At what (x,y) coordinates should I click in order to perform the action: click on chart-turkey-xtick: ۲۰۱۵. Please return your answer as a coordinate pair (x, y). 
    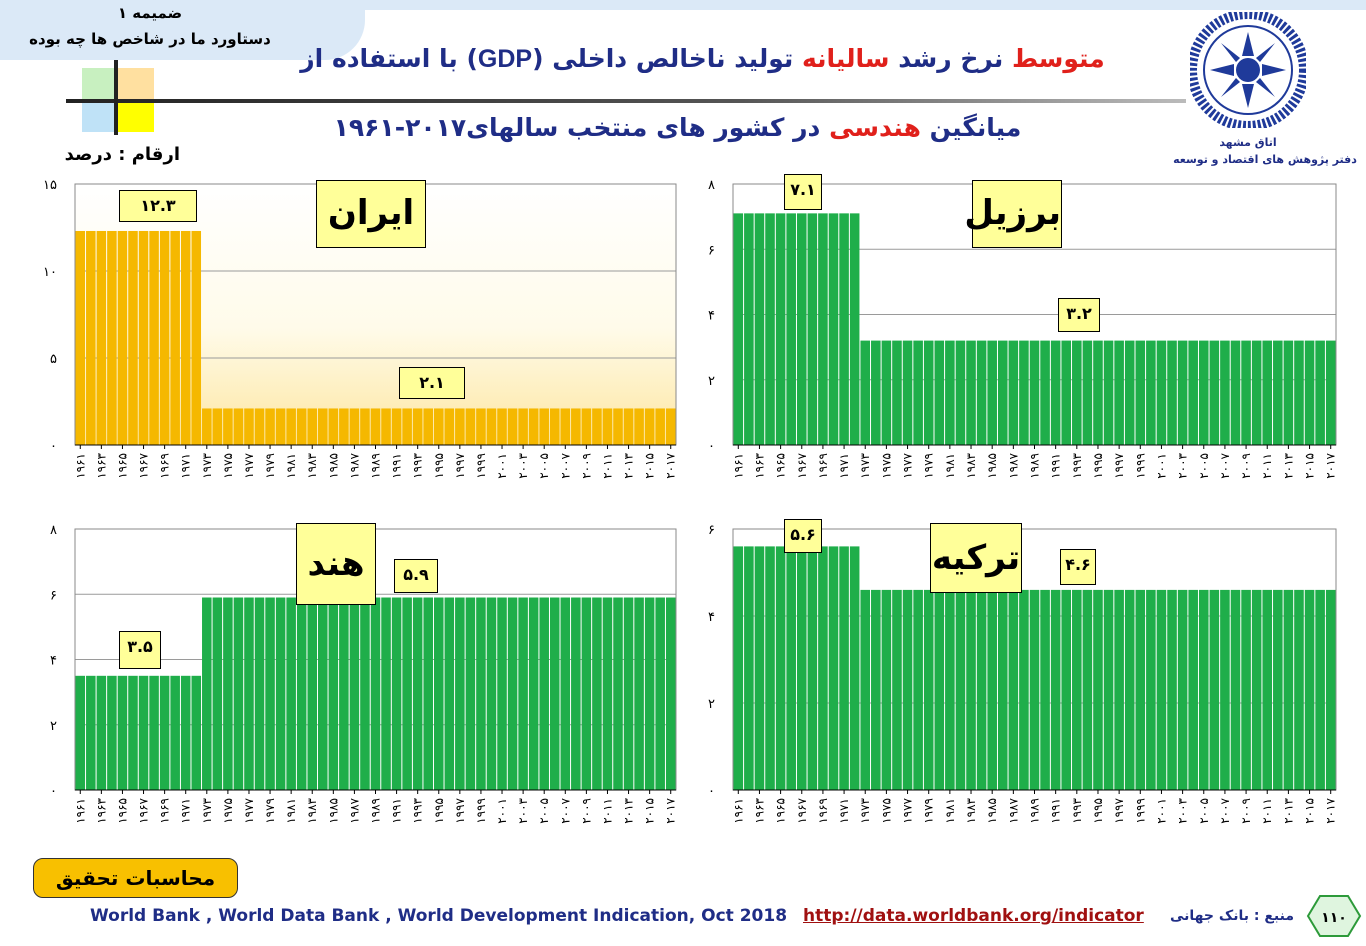
    Looking at the image, I should click on (1310, 811).